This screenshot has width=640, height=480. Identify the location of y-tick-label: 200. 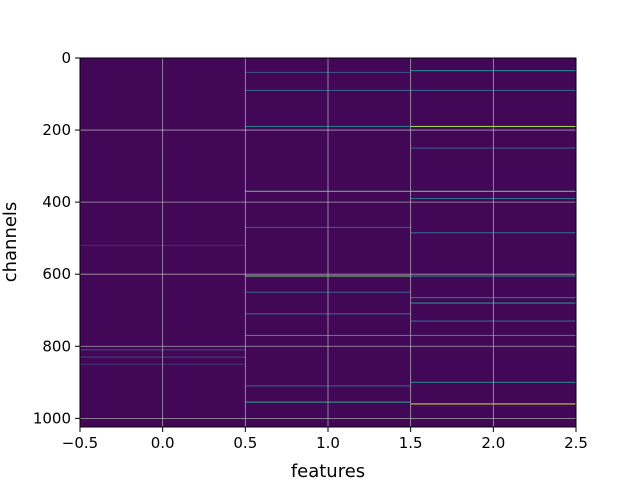
(56, 130).